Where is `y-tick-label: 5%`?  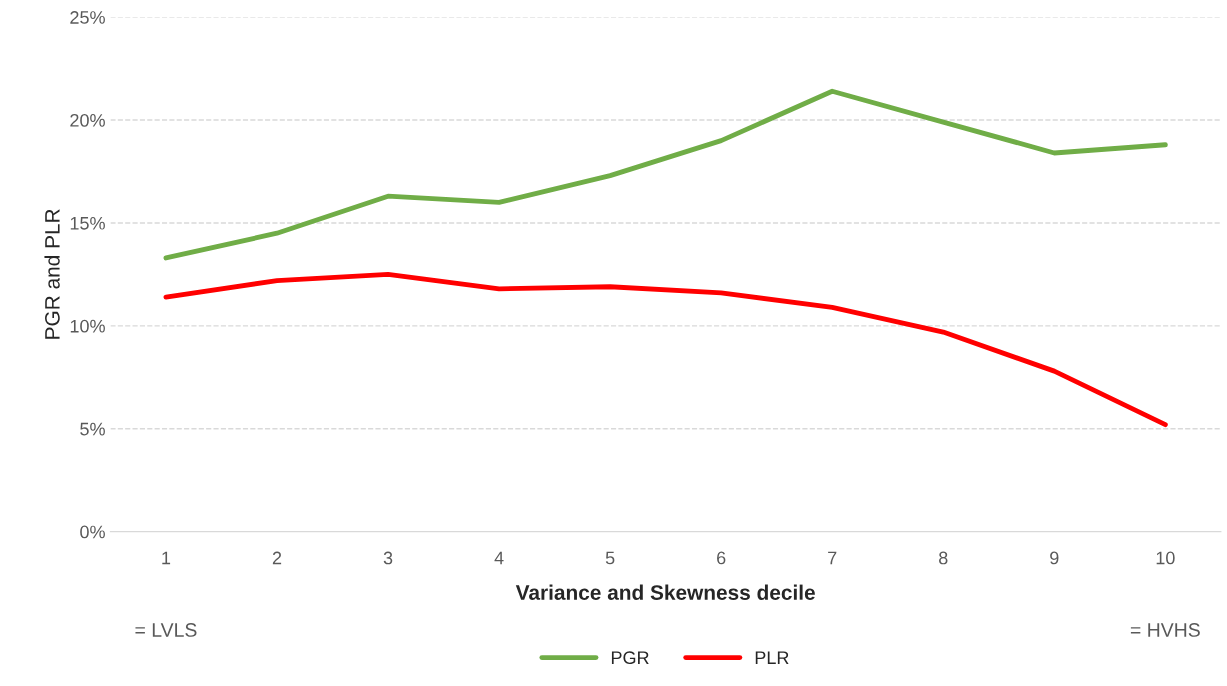 y-tick-label: 5% is located at coordinates (92, 429).